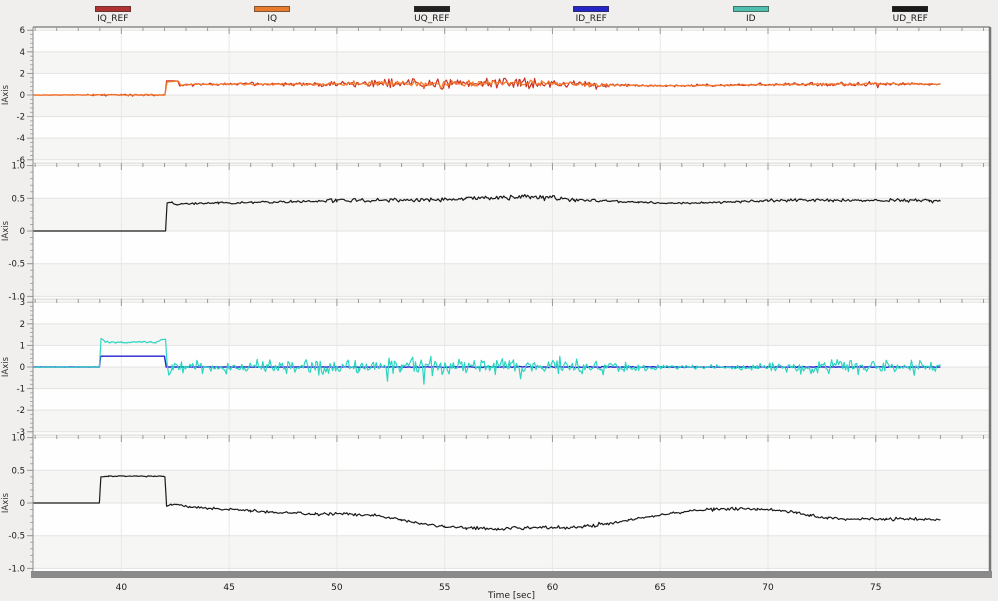  I want to click on legend-item-label: IQ_REF, so click(113, 19).